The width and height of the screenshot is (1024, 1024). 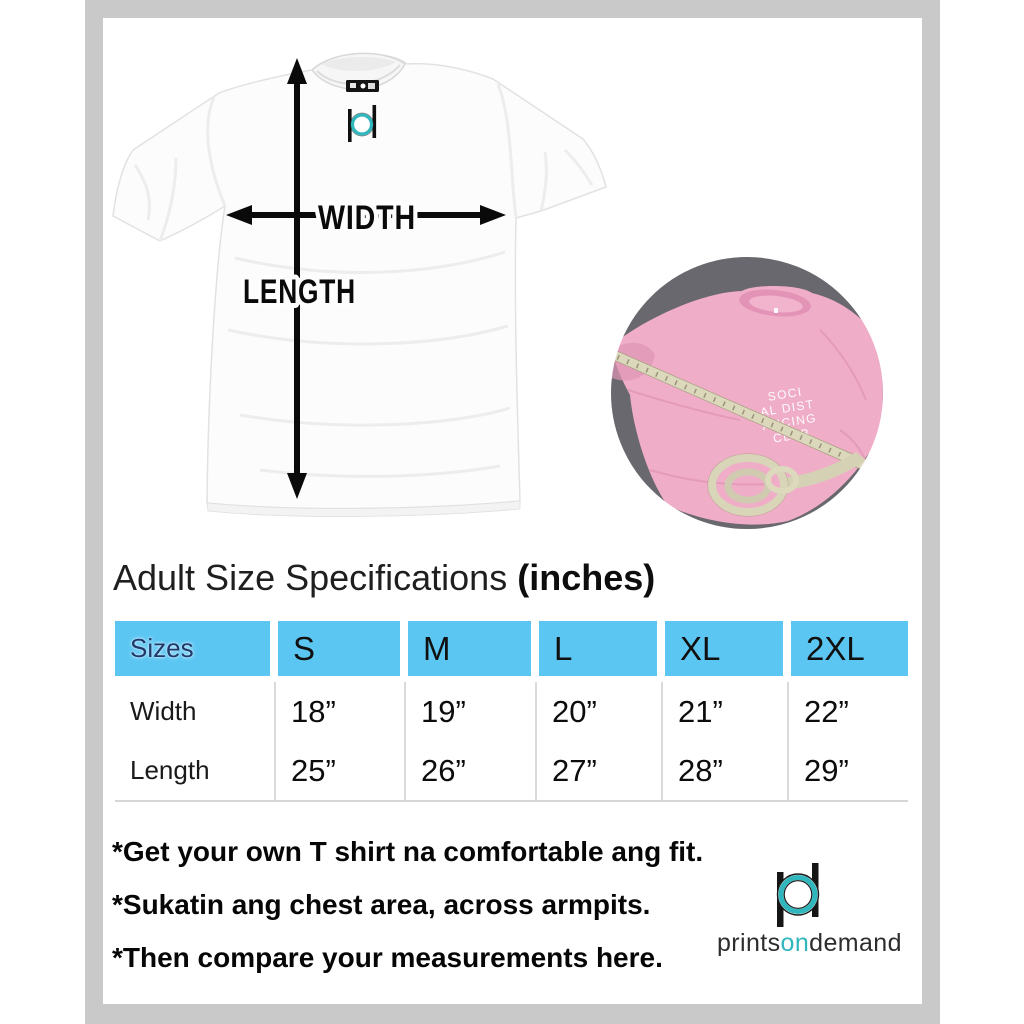 I want to click on cell-value: 21”, so click(x=724, y=711).